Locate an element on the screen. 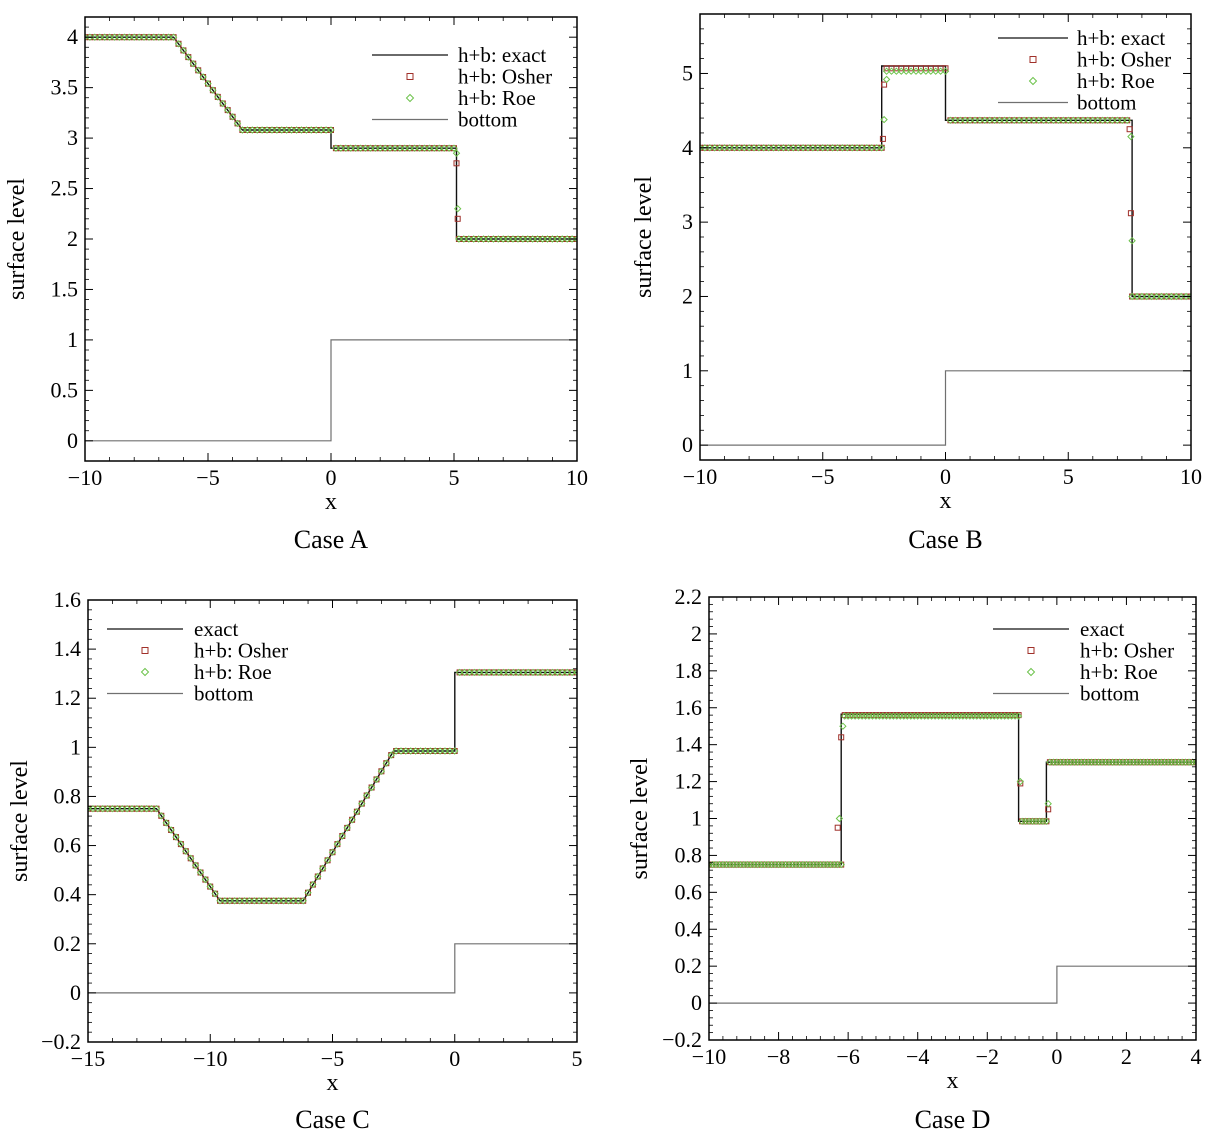  y-tick-label: 1.4 is located at coordinates (689, 744).